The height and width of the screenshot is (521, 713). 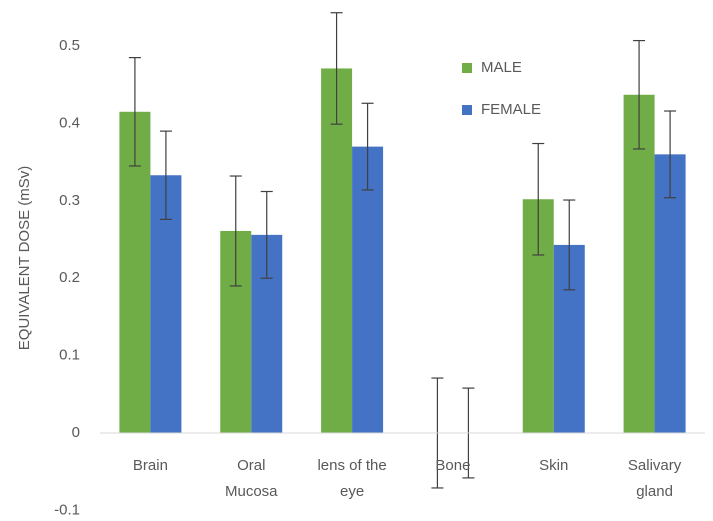 What do you see at coordinates (655, 478) in the screenshot?
I see `x-tick-label: Salivary gland` at bounding box center [655, 478].